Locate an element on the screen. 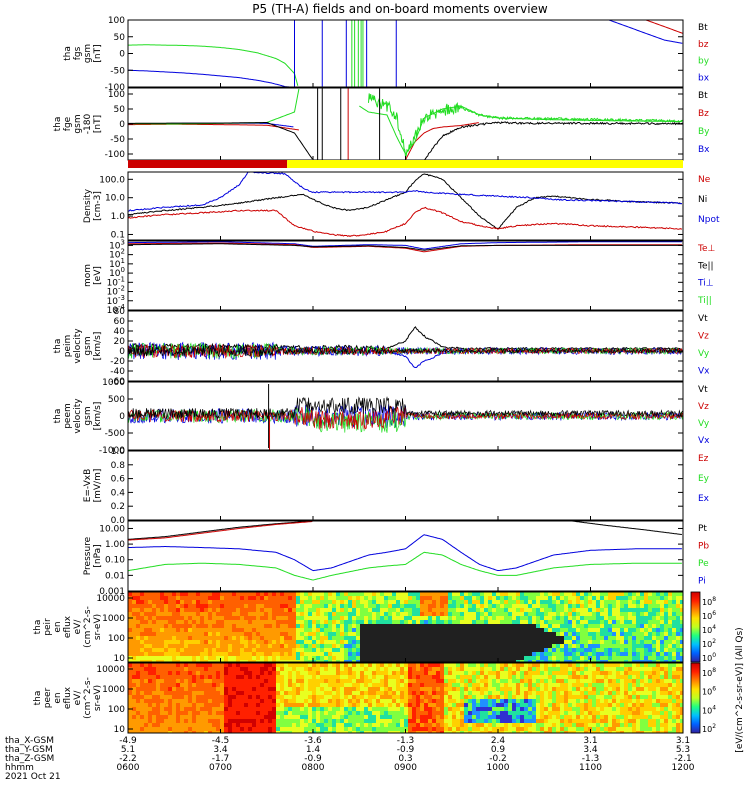 Image resolution: width=750 pixels, height=800 pixels. legend-entry: Vx is located at coordinates (704, 372).